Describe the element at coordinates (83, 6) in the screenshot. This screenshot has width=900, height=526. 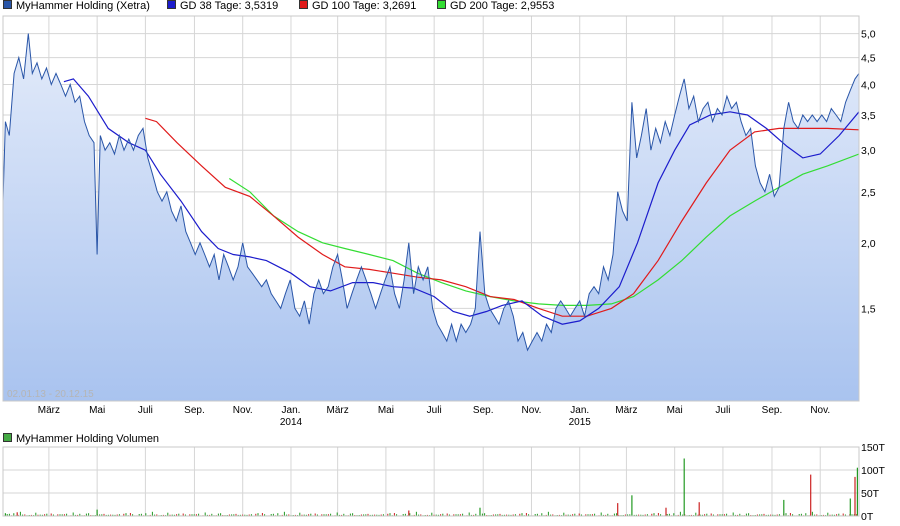
I see `legend-label-price: MyHammer Holding (Xetra)` at that location.